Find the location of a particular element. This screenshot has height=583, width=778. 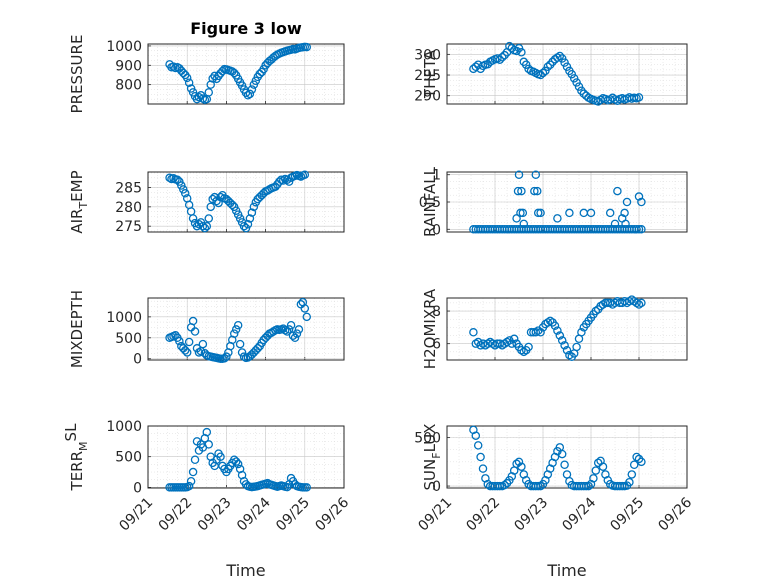

x-tick-label: 09/23 is located at coordinates (215, 515).